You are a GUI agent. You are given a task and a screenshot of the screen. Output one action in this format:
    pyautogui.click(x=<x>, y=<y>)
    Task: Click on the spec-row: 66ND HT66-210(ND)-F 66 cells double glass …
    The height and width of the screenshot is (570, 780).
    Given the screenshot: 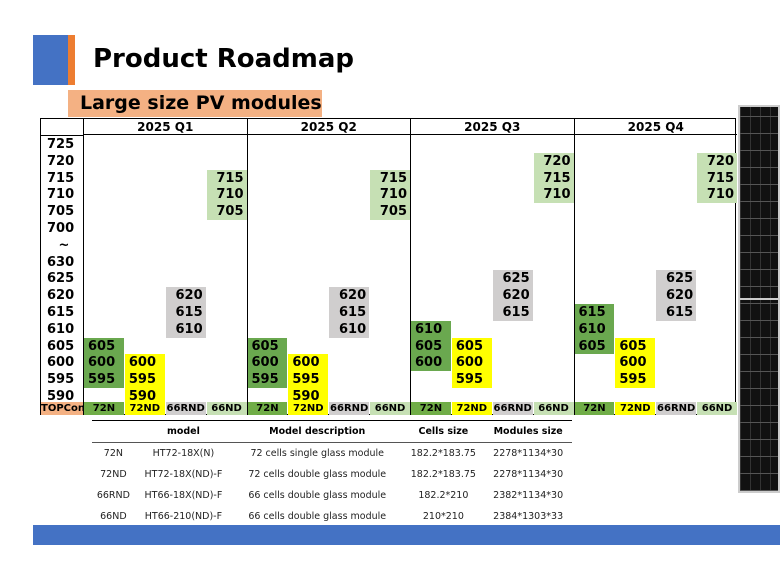 What is the action you would take?
    pyautogui.click(x=332, y=517)
    